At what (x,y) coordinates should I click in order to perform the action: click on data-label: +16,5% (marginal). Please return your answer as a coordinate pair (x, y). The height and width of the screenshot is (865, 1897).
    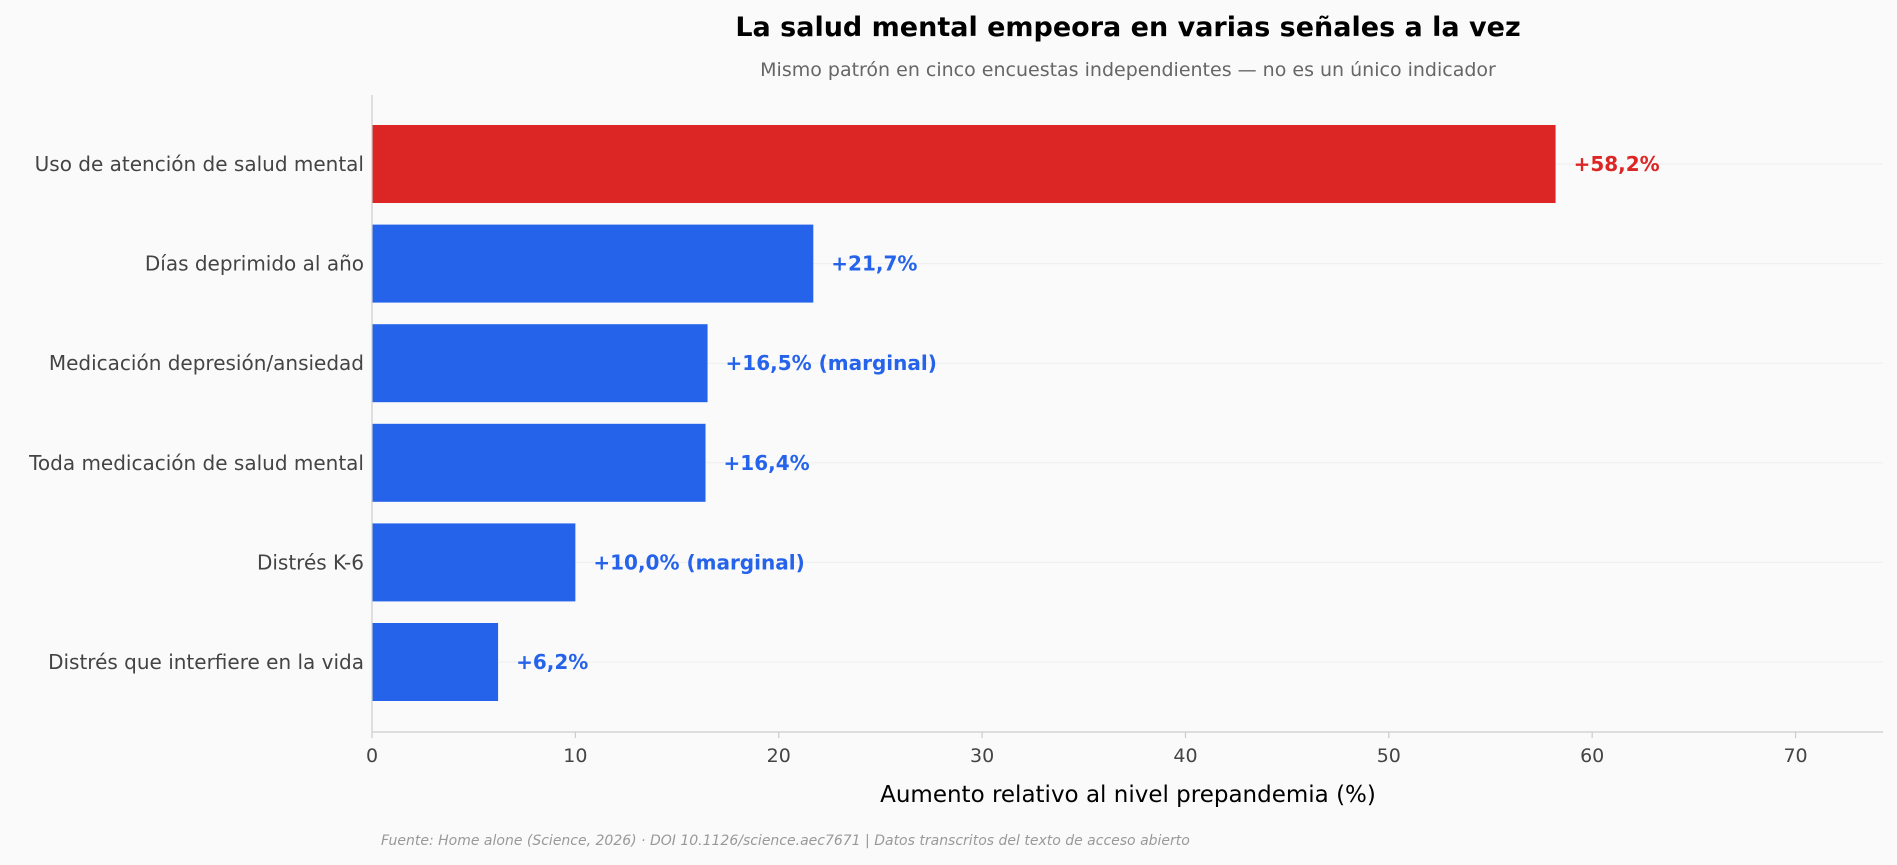
    Looking at the image, I should click on (831, 363).